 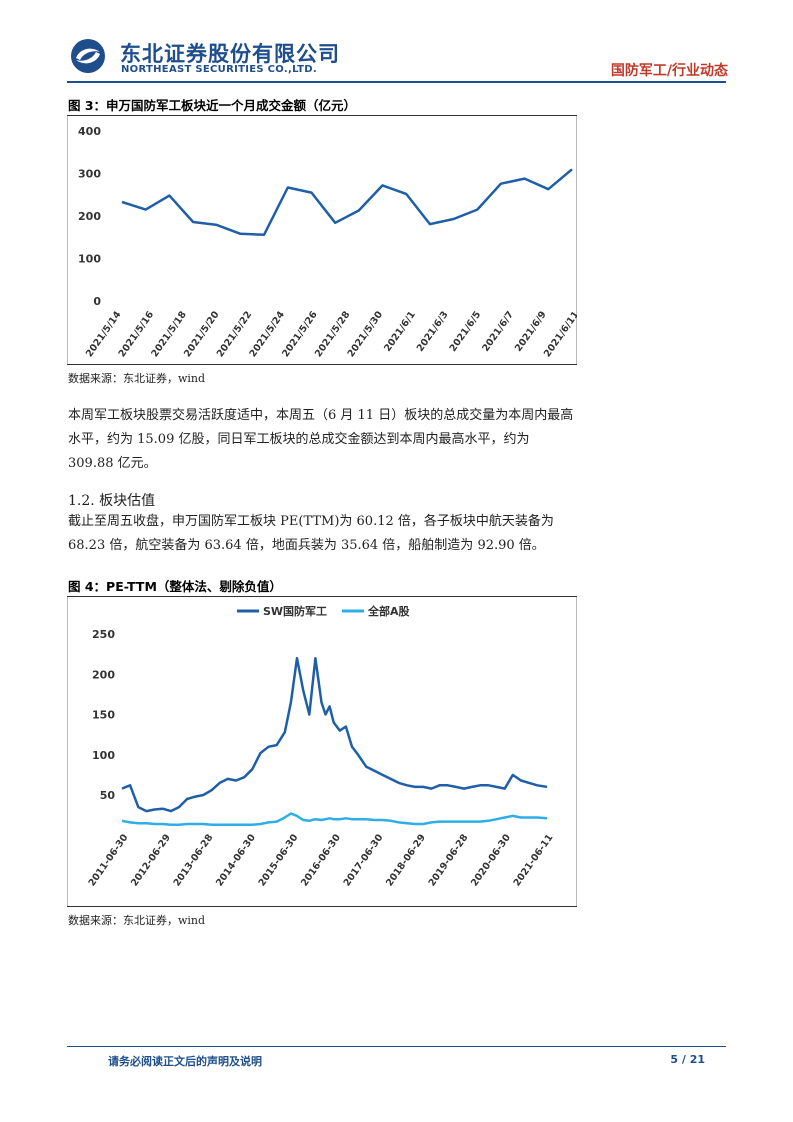 I want to click on legend-label: 全部A股, so click(x=389, y=611).